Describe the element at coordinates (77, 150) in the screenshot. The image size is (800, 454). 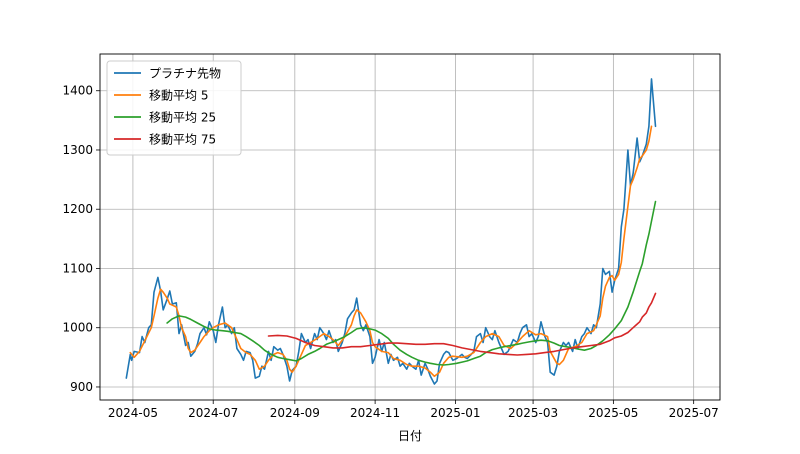
I see `y-tick-label: 1300` at that location.